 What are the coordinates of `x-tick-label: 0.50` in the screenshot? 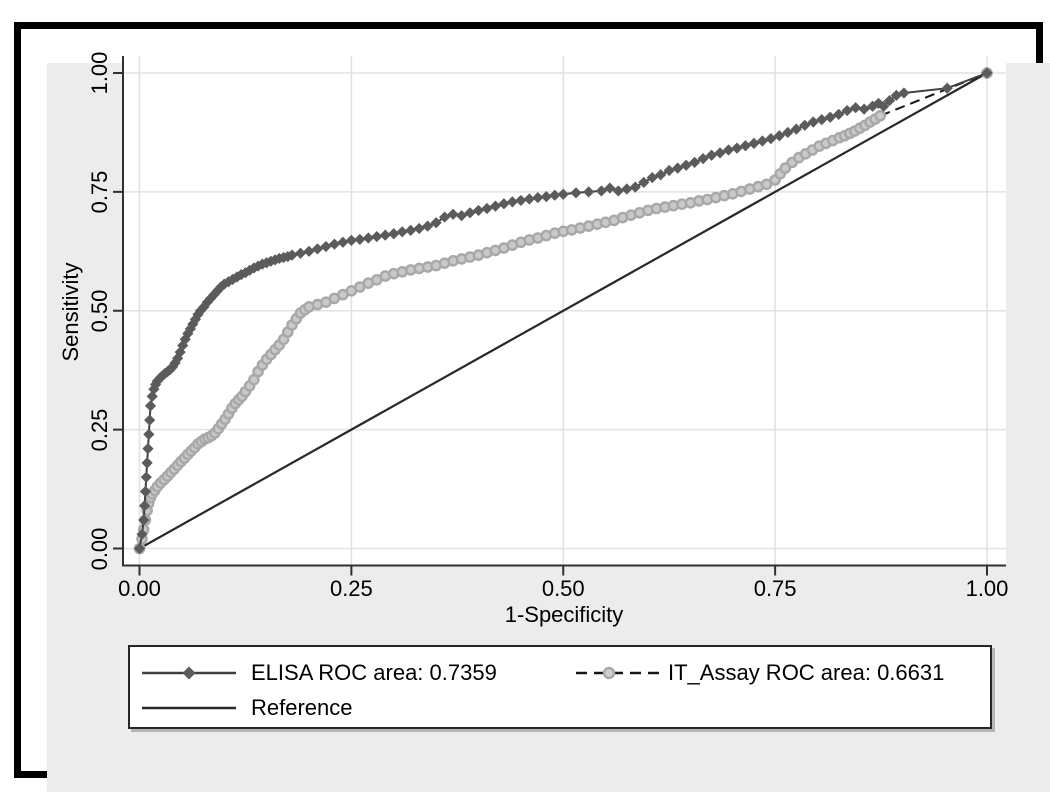 It's located at (563, 588).